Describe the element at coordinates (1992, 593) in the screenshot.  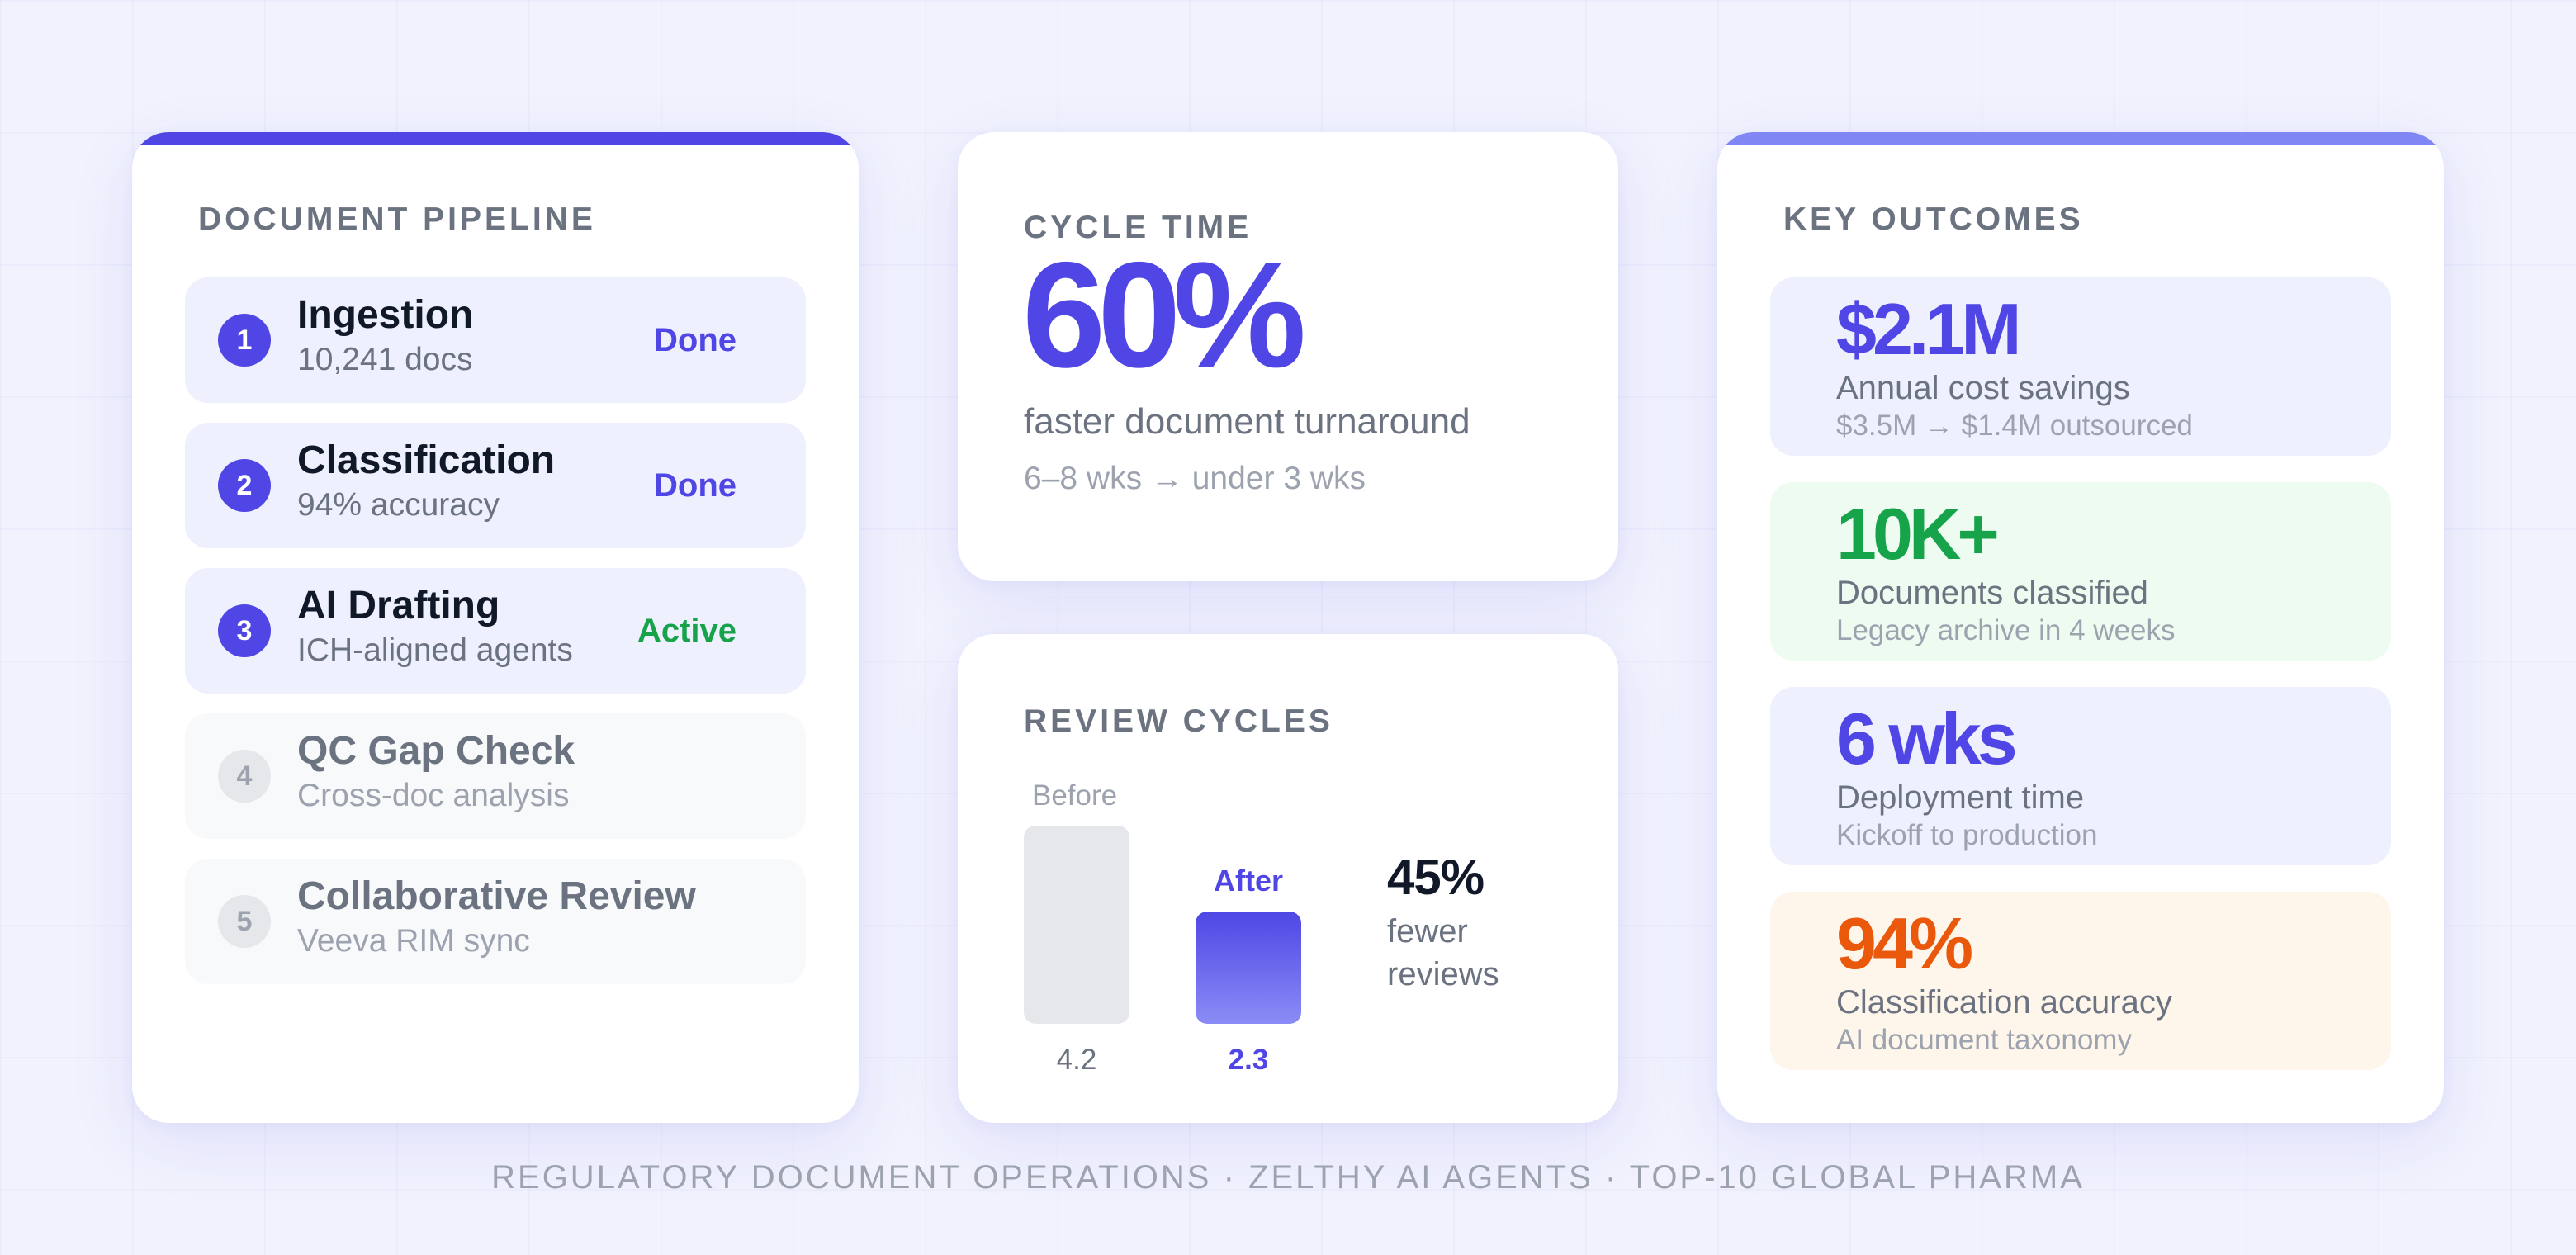
I see `outcome-label: Documents classified` at that location.